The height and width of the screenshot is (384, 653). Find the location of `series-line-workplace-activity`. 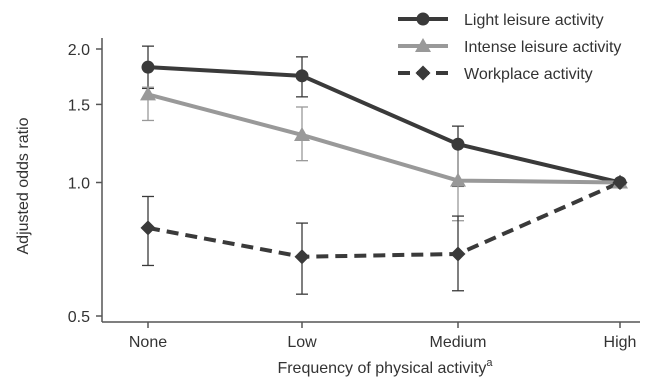

series-line-workplace-activity is located at coordinates (384, 219).